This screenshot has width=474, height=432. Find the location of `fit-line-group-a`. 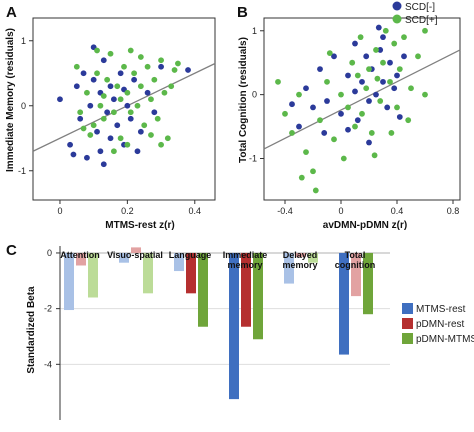

fit-line-group-a is located at coordinates (124, 107).